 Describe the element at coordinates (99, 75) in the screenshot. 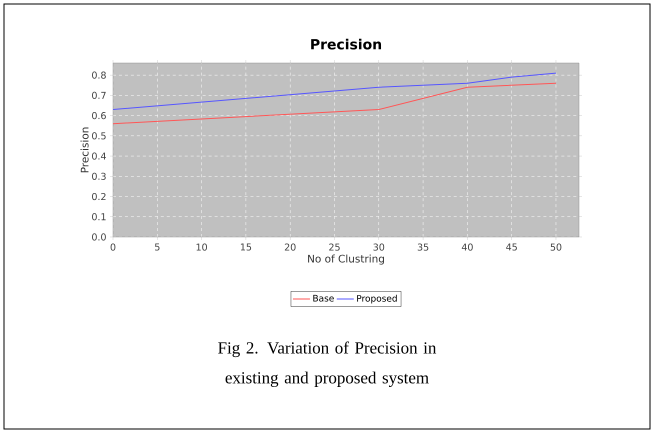

I see `y-tick-label: 0.8` at that location.